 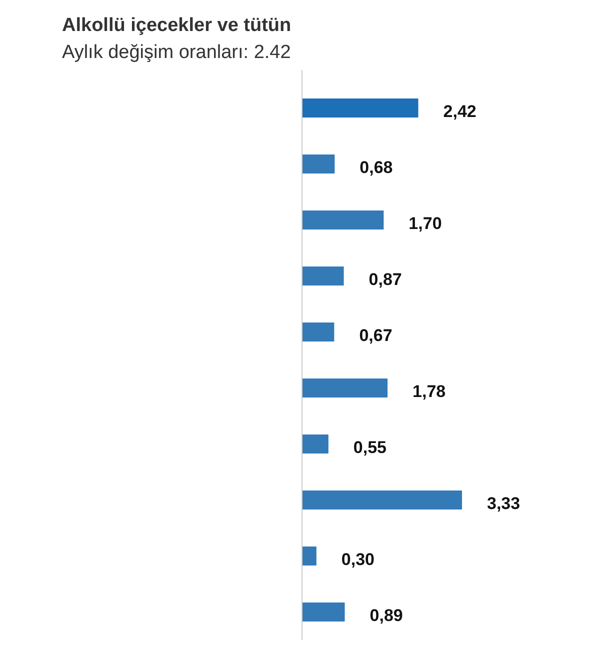 What do you see at coordinates (176, 52) in the screenshot?
I see `text: Aylık değişim oranları: 2.42` at bounding box center [176, 52].